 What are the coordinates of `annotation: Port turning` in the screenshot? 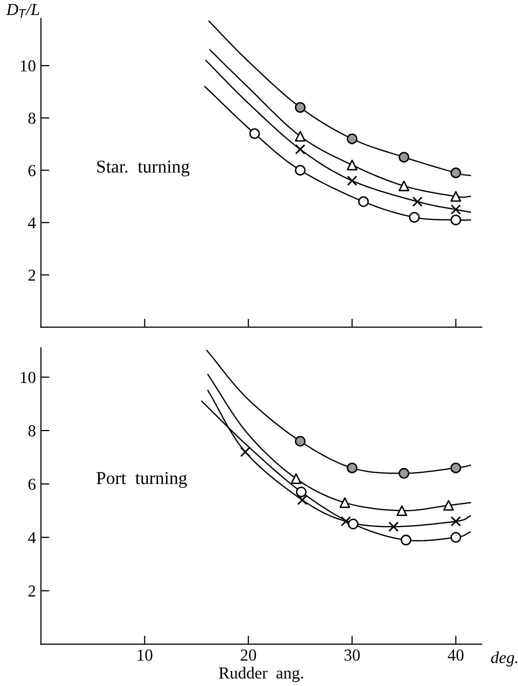 It's located at (141, 480).